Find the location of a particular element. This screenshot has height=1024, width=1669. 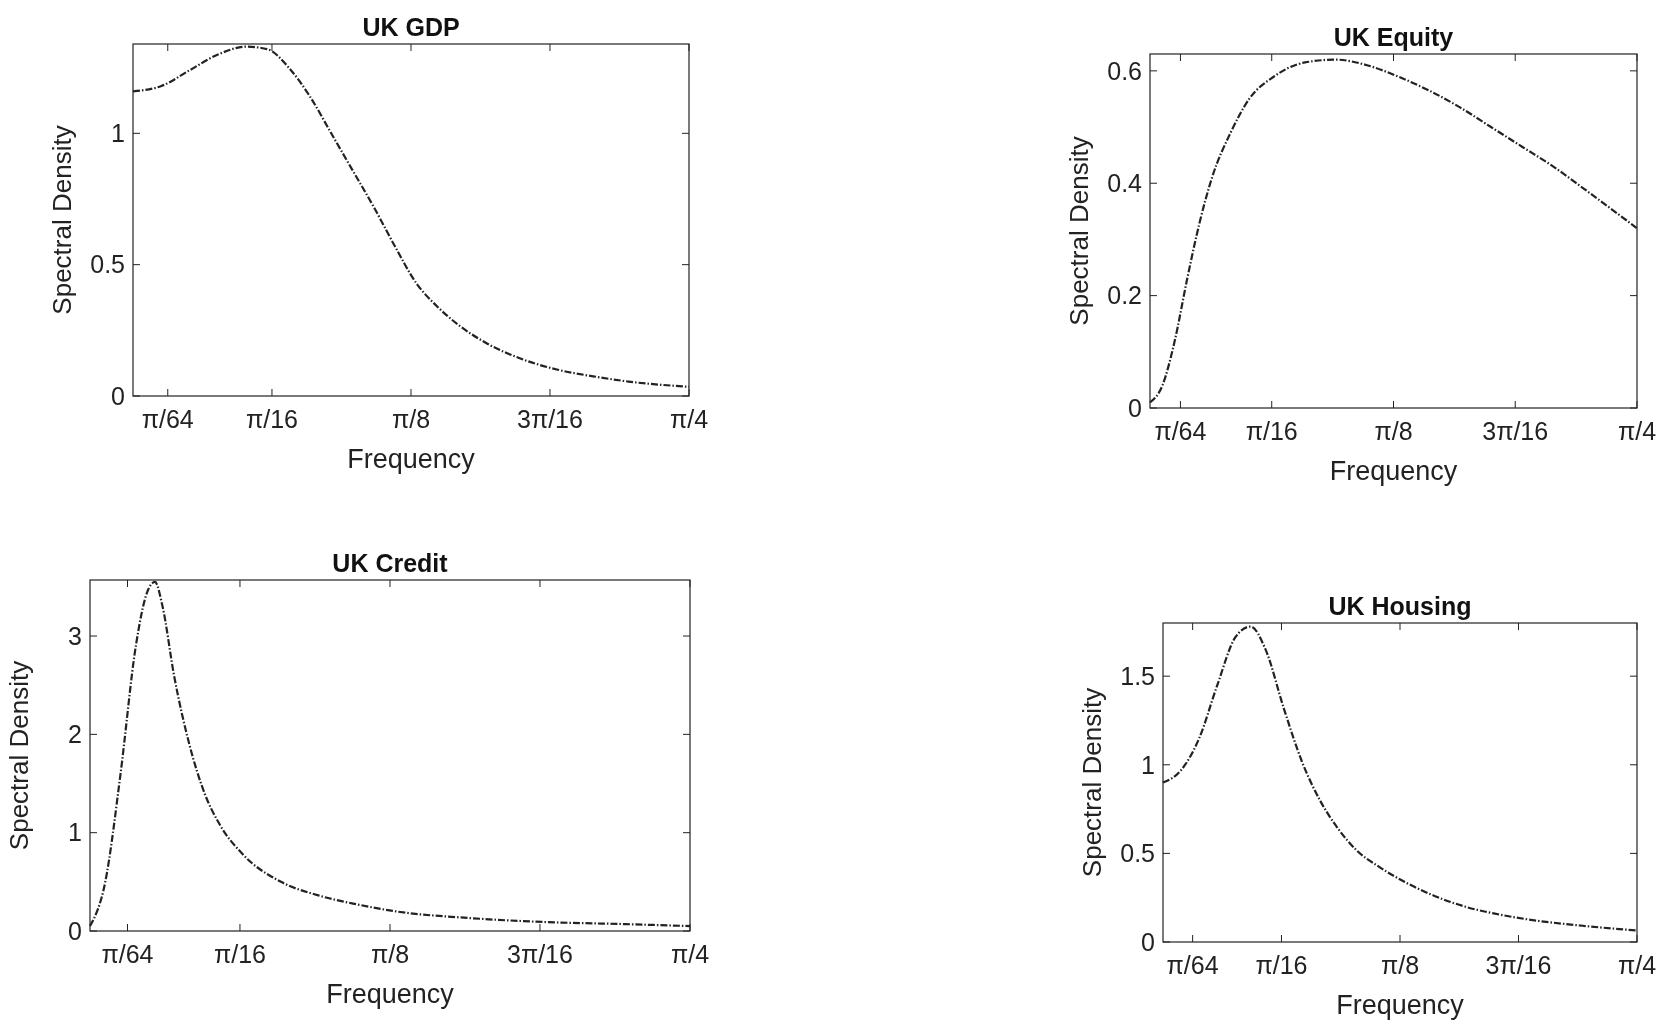

chart-title: UK Equity is located at coordinates (1393, 37).